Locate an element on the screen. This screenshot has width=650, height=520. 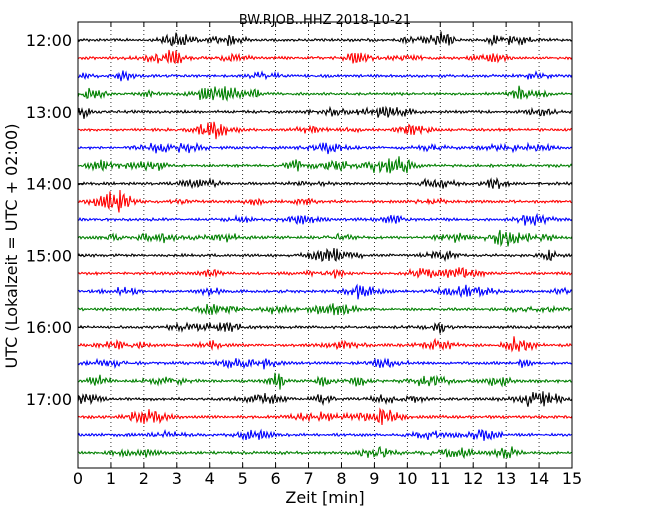
x-tick-label-13: 13 is located at coordinates (506, 478).